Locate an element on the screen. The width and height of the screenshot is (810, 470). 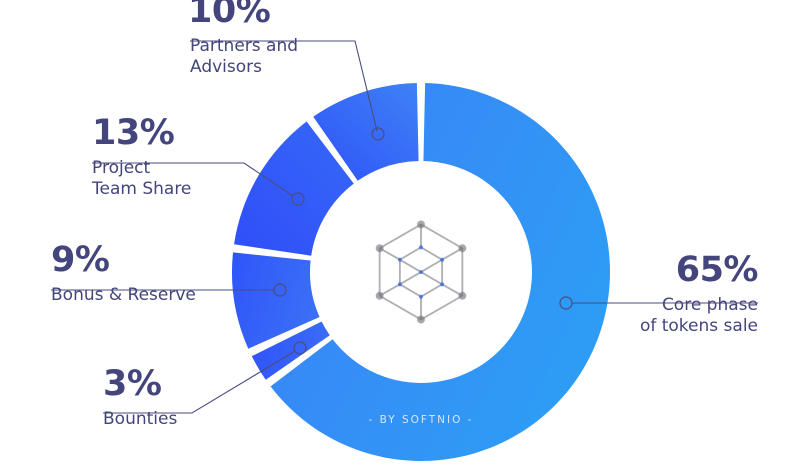
callout-project-team-share: 13% Project Team Share is located at coordinates (141, 157).